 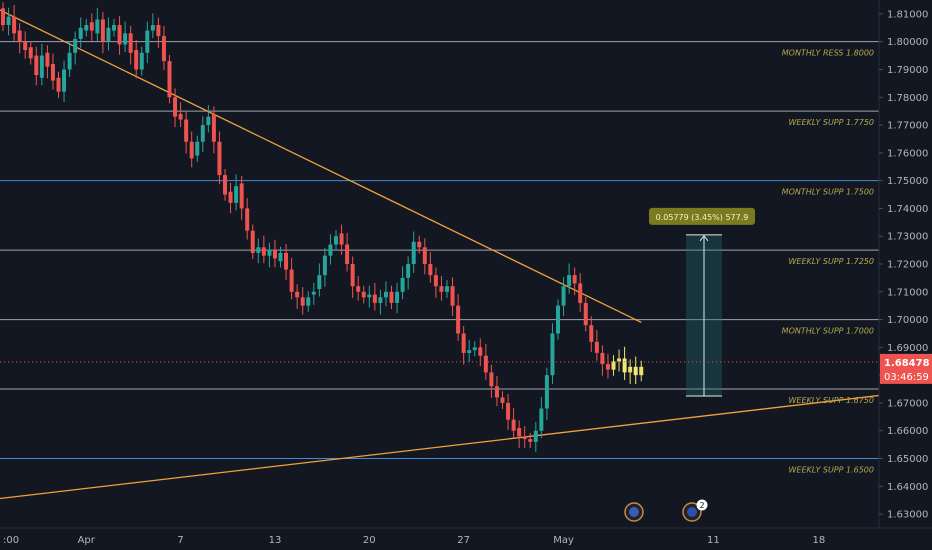 I want to click on price-tick-label: 1.75000, so click(x=907, y=181).